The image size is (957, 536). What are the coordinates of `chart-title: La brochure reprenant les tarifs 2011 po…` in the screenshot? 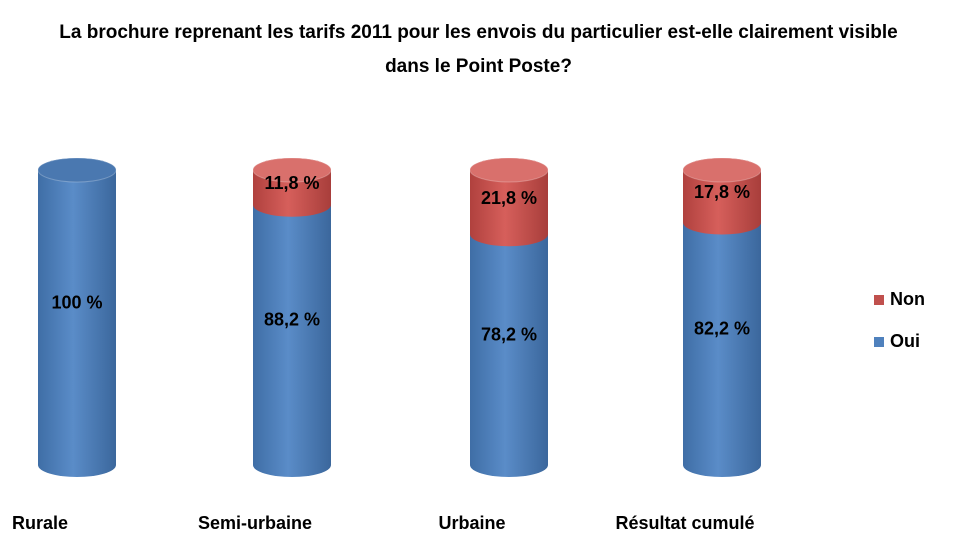 It's located at (478, 49).